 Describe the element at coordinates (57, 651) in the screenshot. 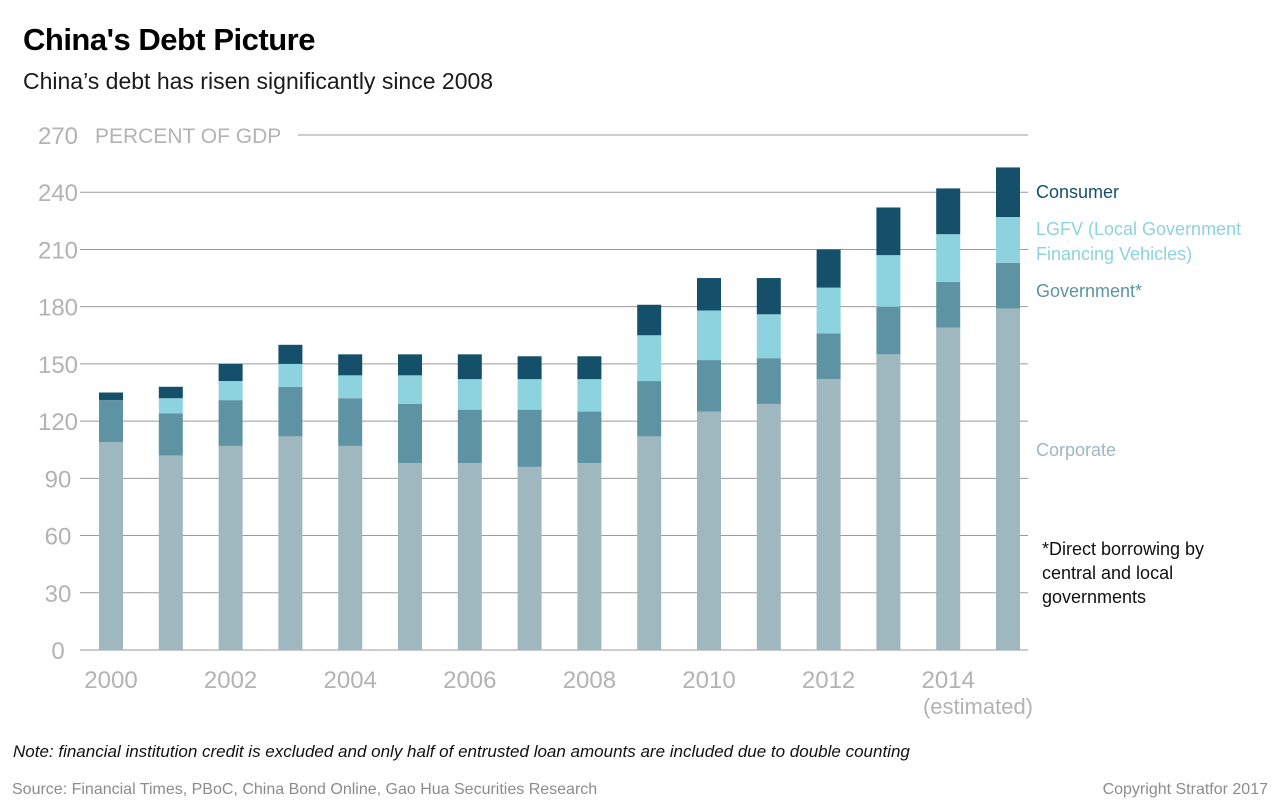

I see `y-tick-label: 0` at that location.